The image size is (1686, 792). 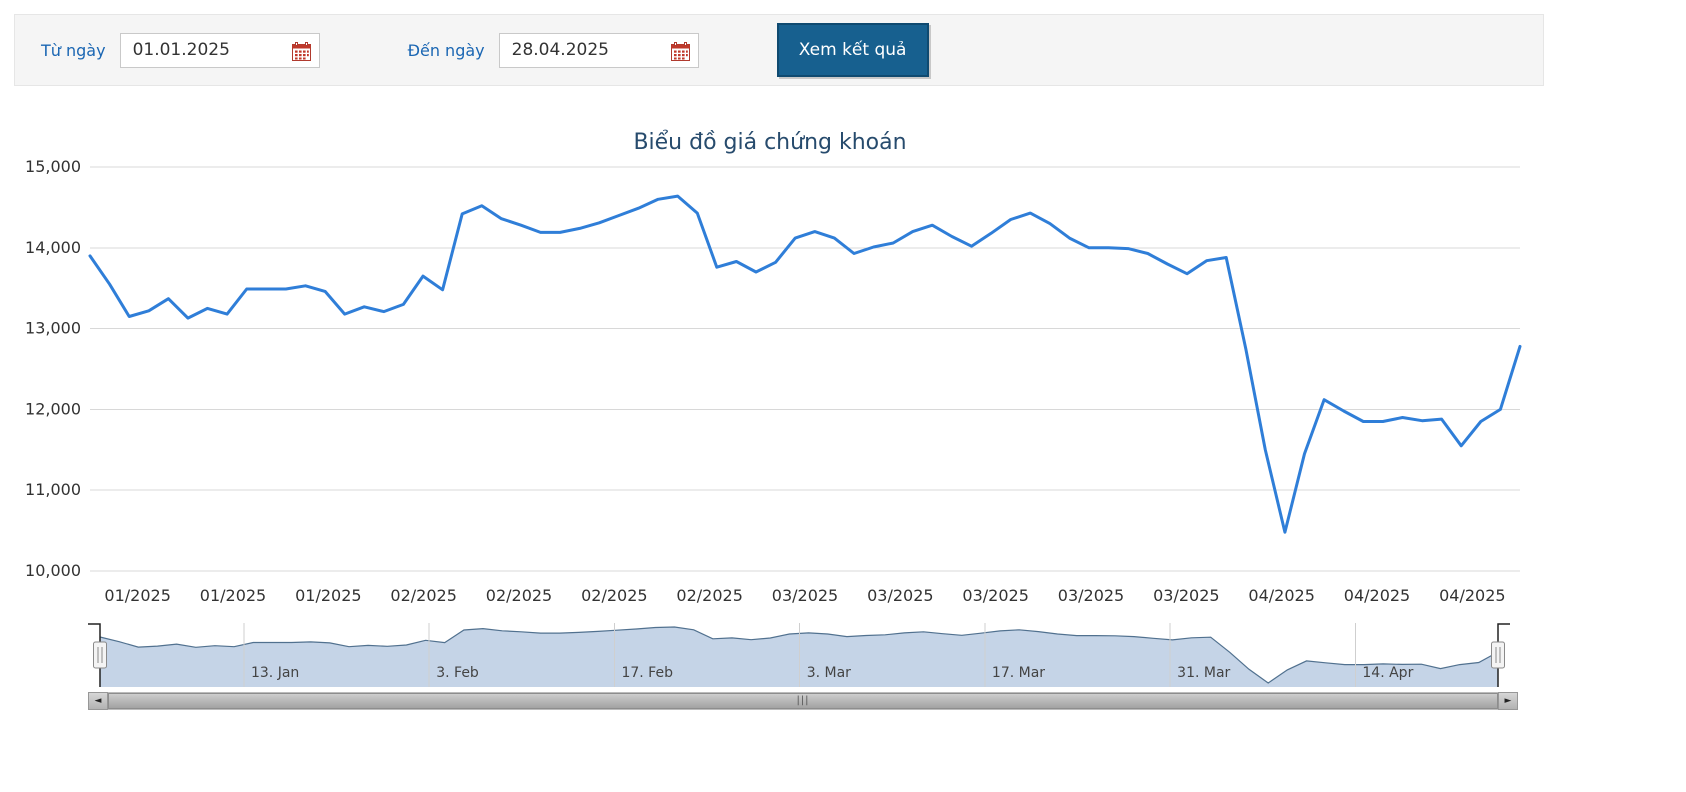 I want to click on date-filter-bar: Từ ngày Đến ngày, so click(x=779, y=50).